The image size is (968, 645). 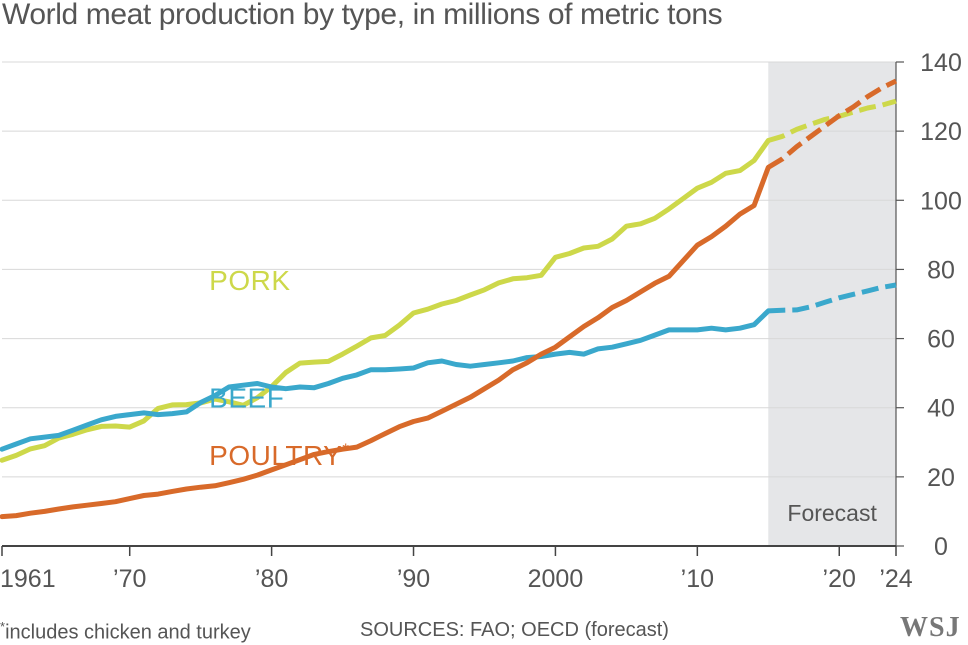 What do you see at coordinates (941, 340) in the screenshot?
I see `y-tick-label: 60` at bounding box center [941, 340].